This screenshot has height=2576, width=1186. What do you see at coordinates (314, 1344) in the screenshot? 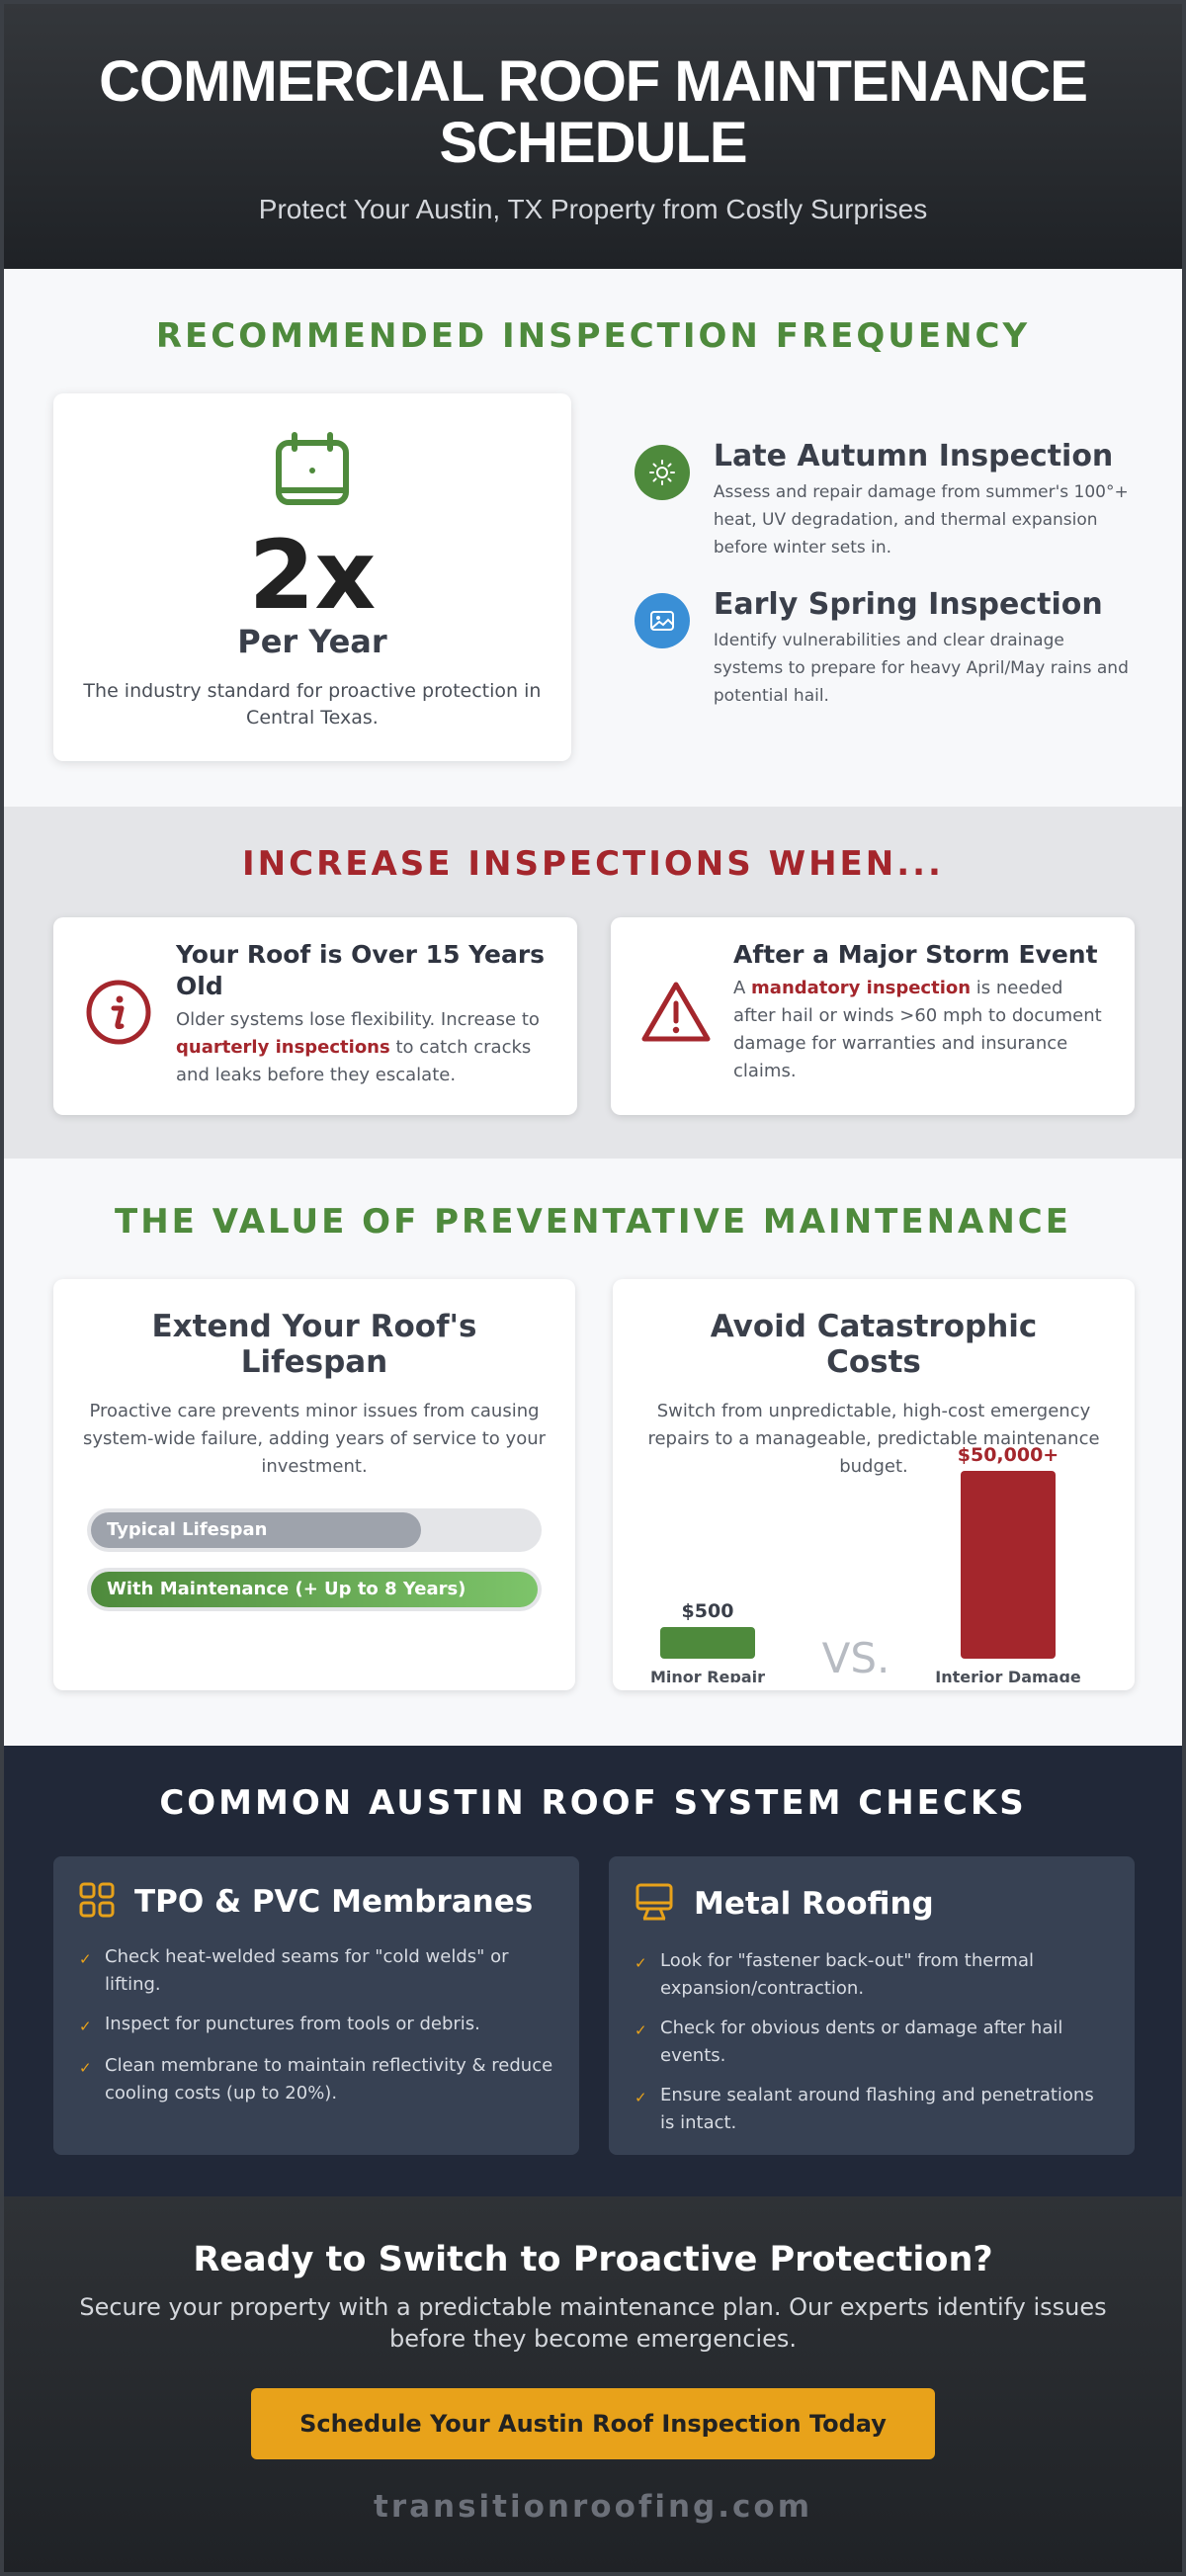
I see `lifespan-title: Extend Your Roof's Lifespan` at bounding box center [314, 1344].